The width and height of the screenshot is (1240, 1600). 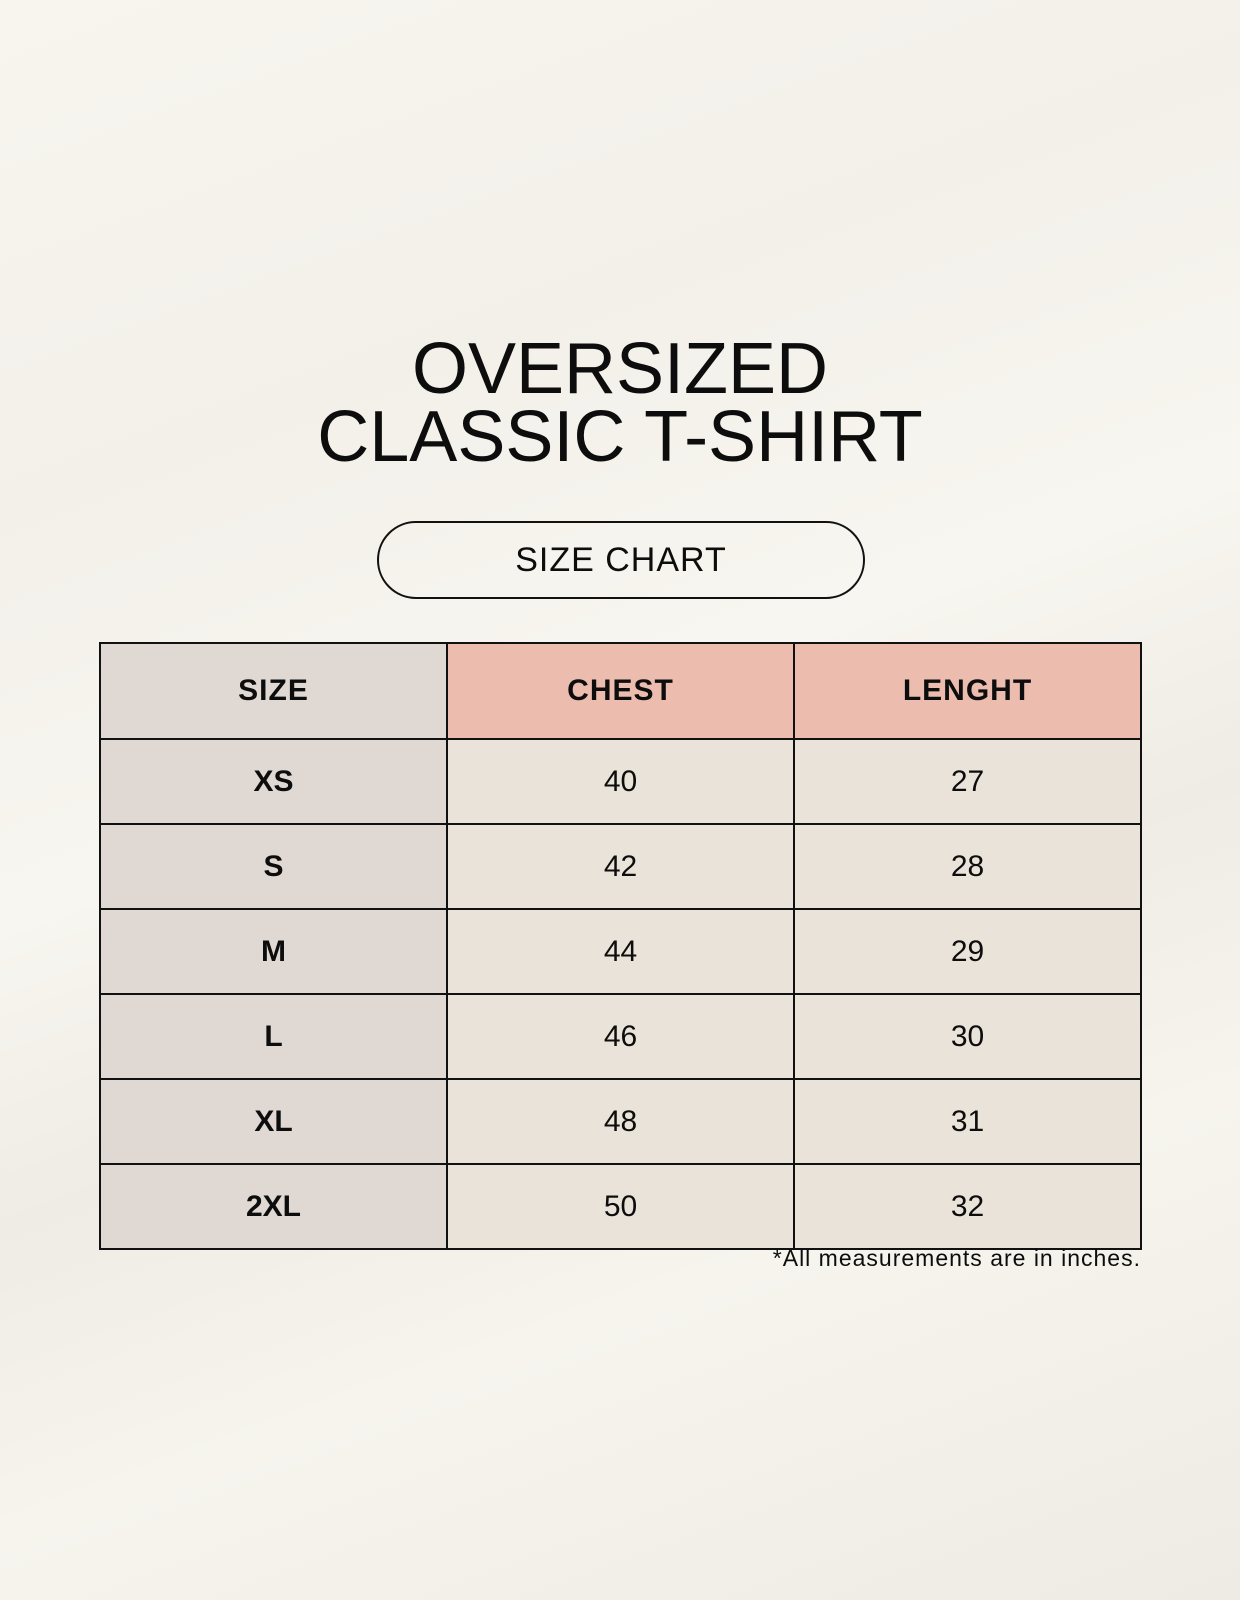 I want to click on chest-cell: 46, so click(x=620, y=1036).